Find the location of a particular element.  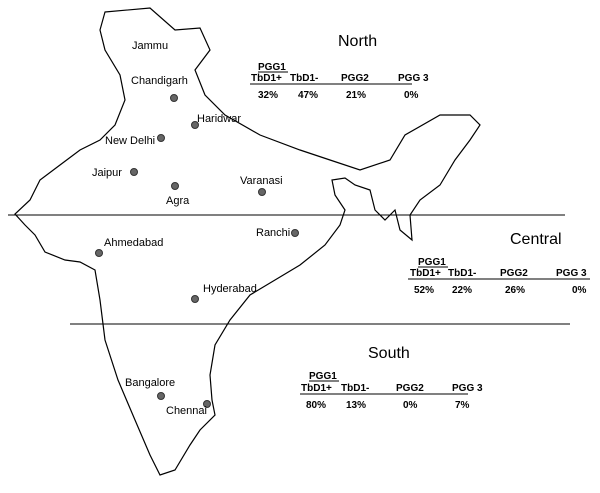

cell-value: 32% is located at coordinates (268, 95).